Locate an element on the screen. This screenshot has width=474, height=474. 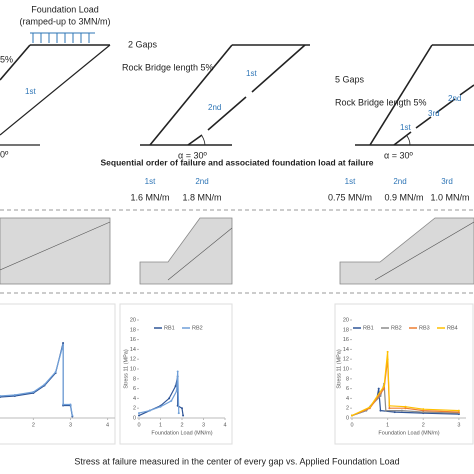
load-title: Foundation Load is located at coordinates (65, 9).